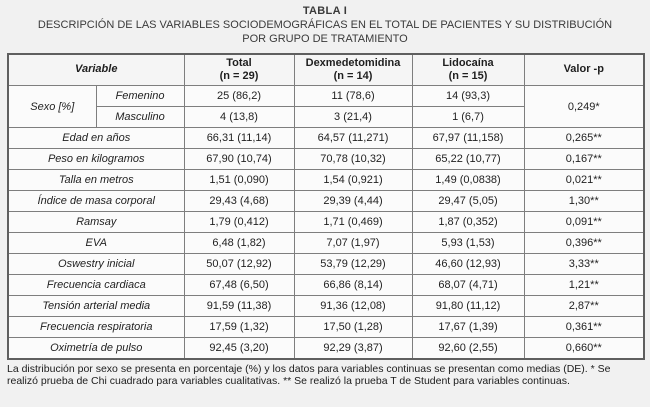 The height and width of the screenshot is (407, 650). Describe the element at coordinates (353, 62) in the screenshot. I see `header-dex-label: Dexmedetomidina` at that location.